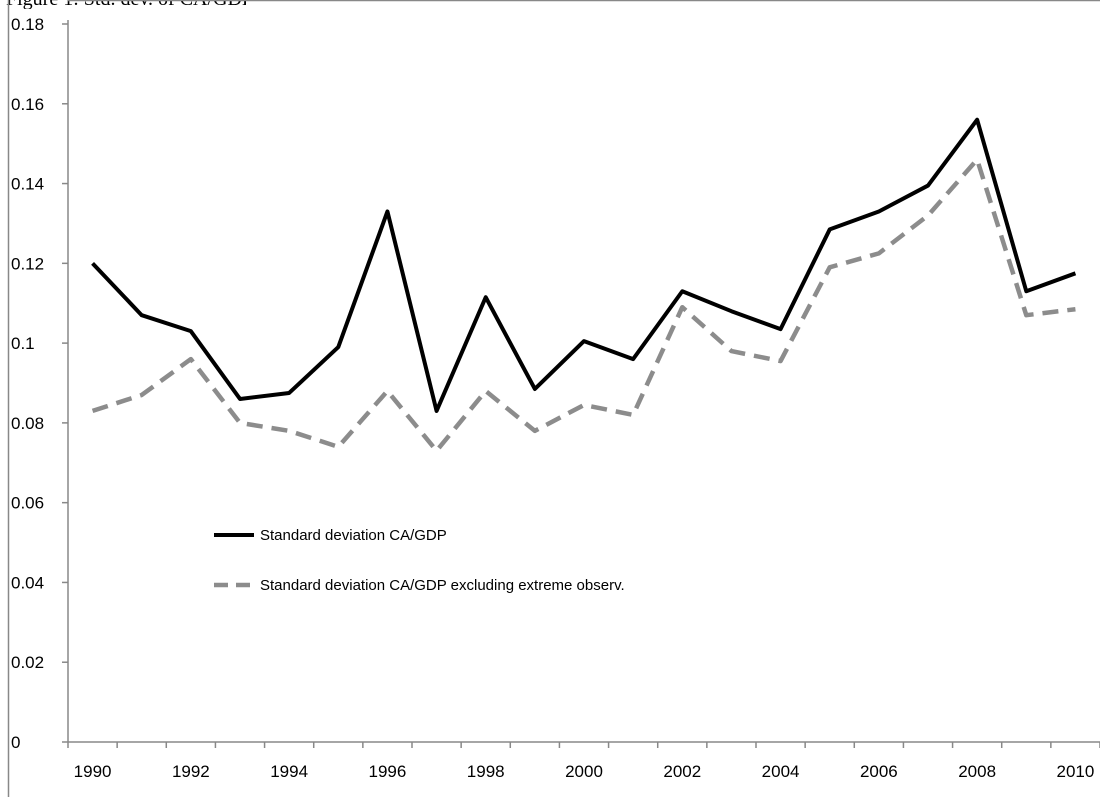 This screenshot has height=797, width=1100. What do you see at coordinates (27, 662) in the screenshot?
I see `y-tick-label: 0.02` at bounding box center [27, 662].